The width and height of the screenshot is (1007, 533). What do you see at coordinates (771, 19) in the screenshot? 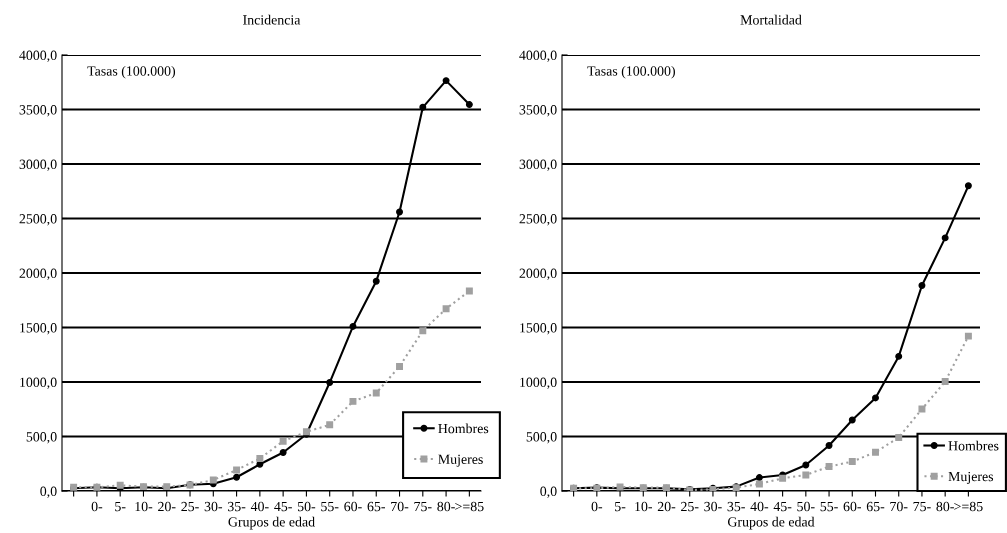
I see `chart-title: Mortalidad` at bounding box center [771, 19].